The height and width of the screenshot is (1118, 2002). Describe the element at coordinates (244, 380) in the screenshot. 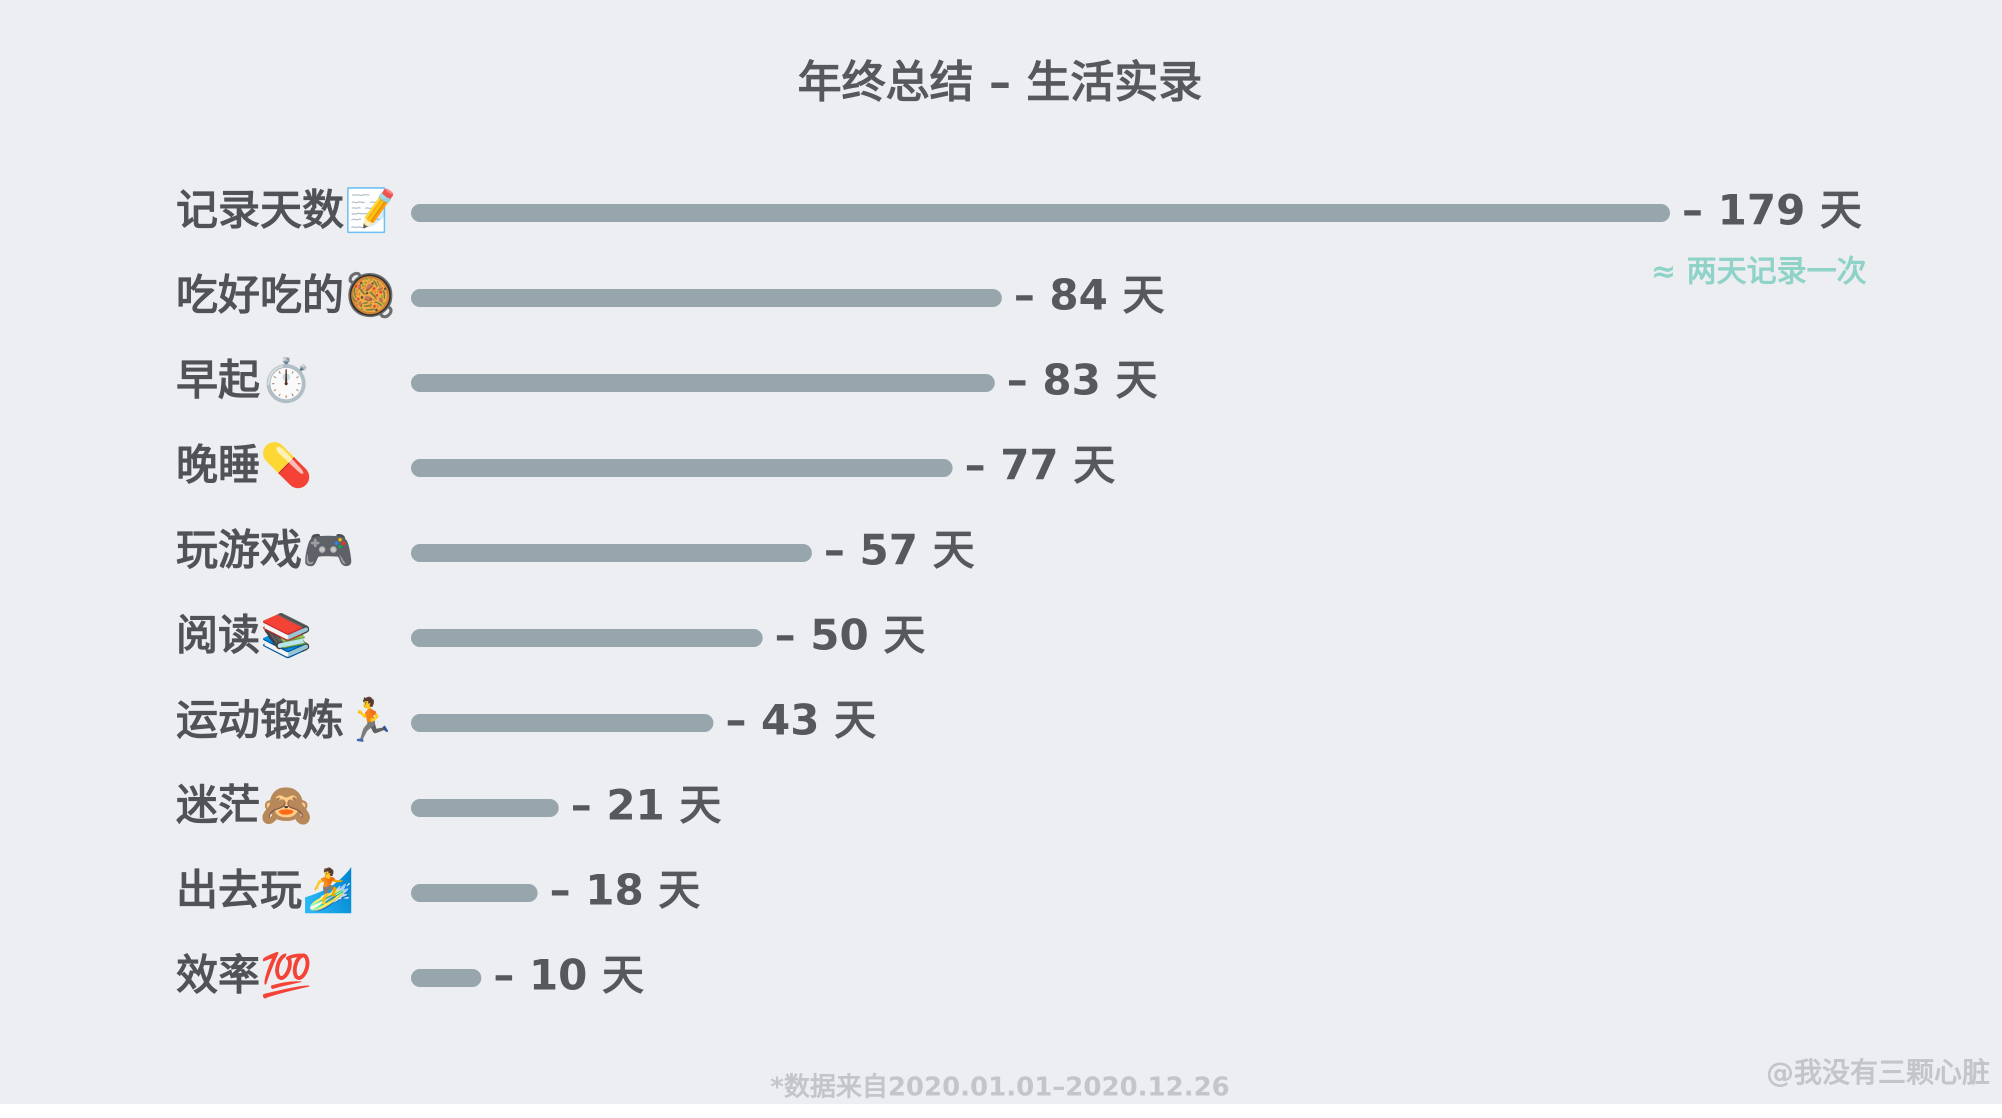

I see `category-label: 早起⏱️` at that location.